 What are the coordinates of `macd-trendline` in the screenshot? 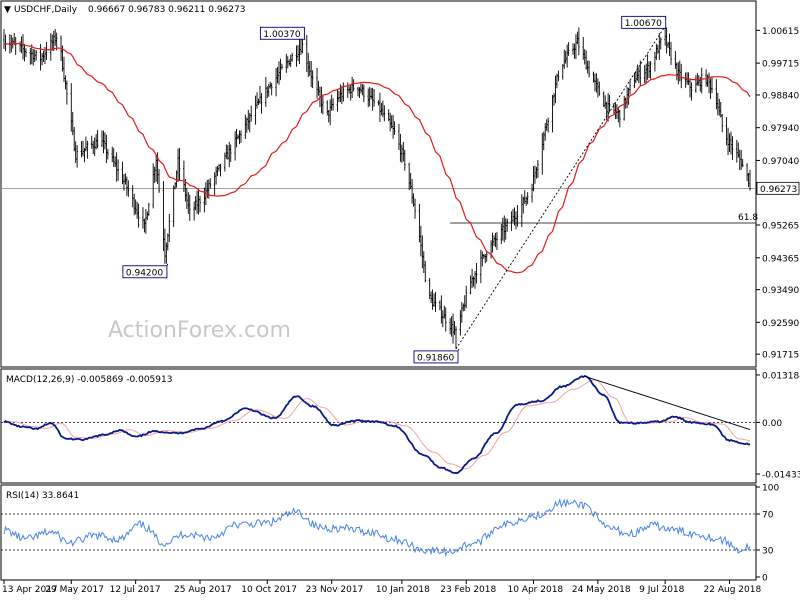 It's located at (667, 403).